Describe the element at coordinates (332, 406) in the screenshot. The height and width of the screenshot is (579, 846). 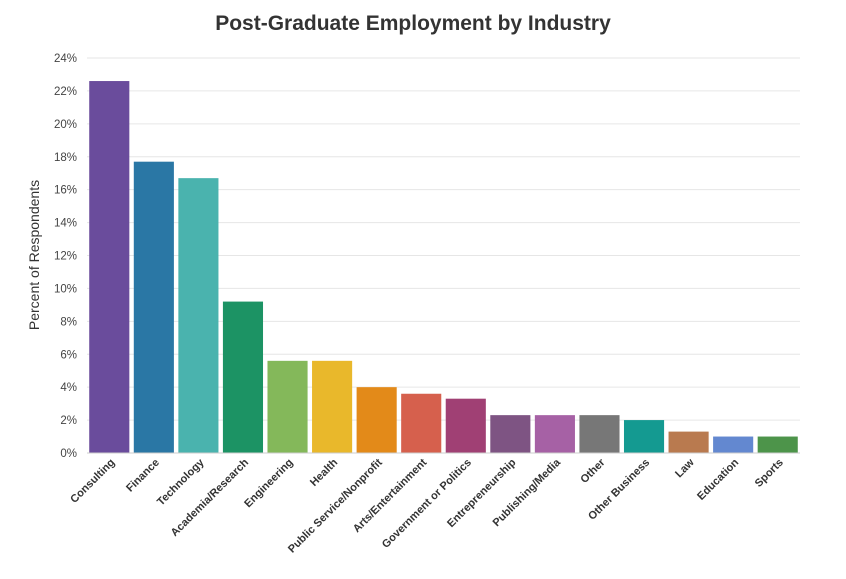
I see `bar: Health: 5.6%` at that location.